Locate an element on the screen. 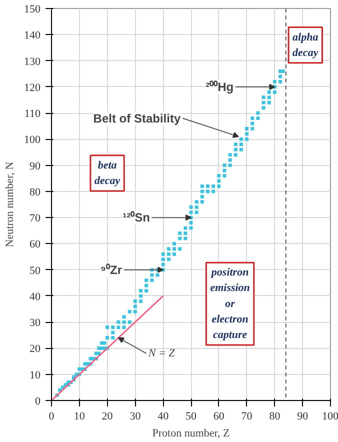 The height and width of the screenshot is (442, 338). x-tick-label: 0 is located at coordinates (51, 416).